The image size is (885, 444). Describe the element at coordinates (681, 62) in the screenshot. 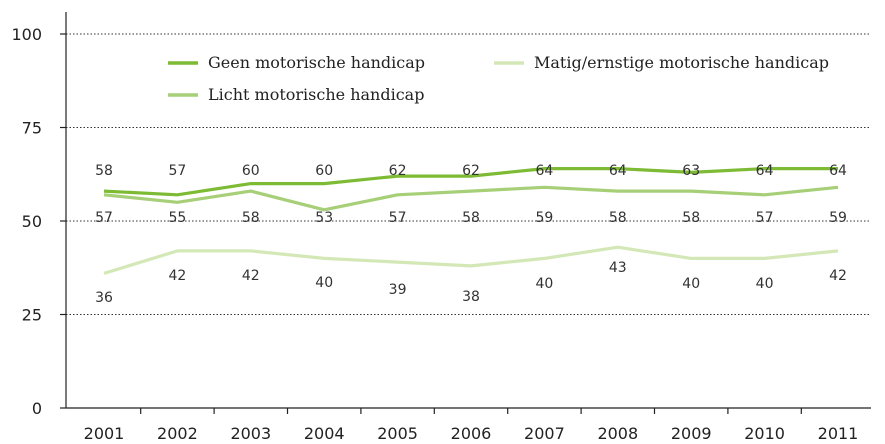

I see `legend-label-3: Matig/ernstige motorische handicap` at that location.